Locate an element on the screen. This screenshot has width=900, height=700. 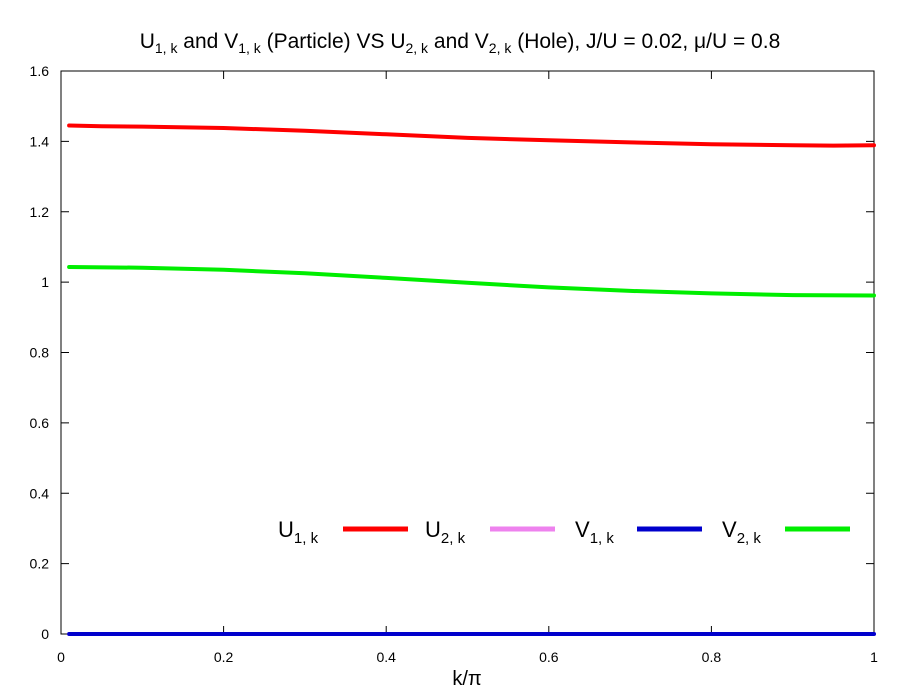
legend-label: V1, k is located at coordinates (594, 532).